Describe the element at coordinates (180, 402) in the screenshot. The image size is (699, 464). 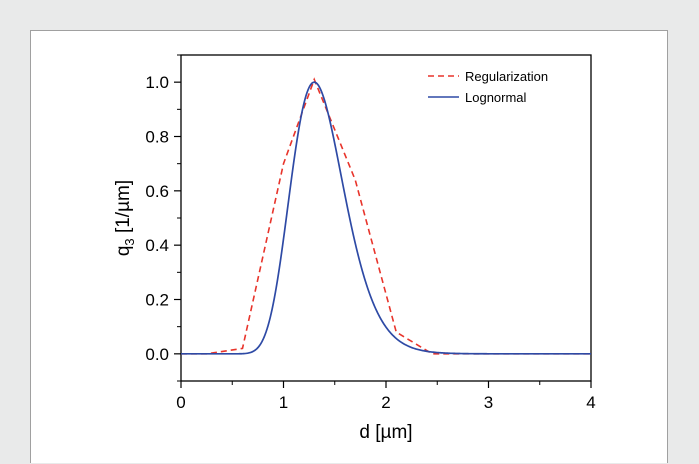
I see `x-tick-label: 0` at that location.